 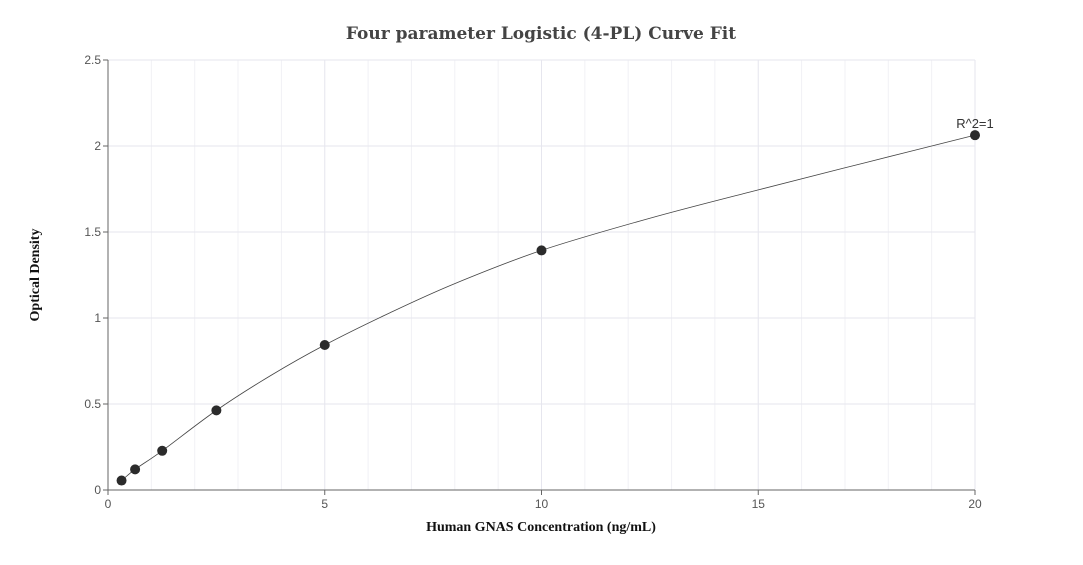 What do you see at coordinates (541, 34) in the screenshot?
I see `chart-title: Four parameter Logistic (4-PL) Curve Fit` at bounding box center [541, 34].